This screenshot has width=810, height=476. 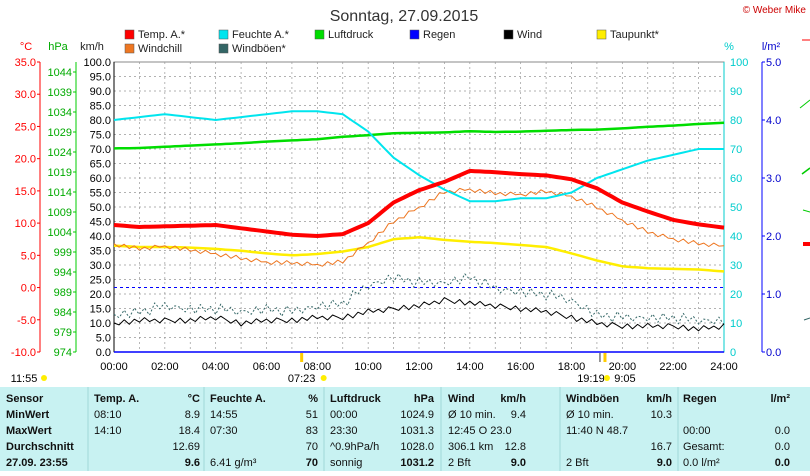 What do you see at coordinates (417, 415) in the screenshot?
I see `stats-cell: 1024.9` at bounding box center [417, 415].